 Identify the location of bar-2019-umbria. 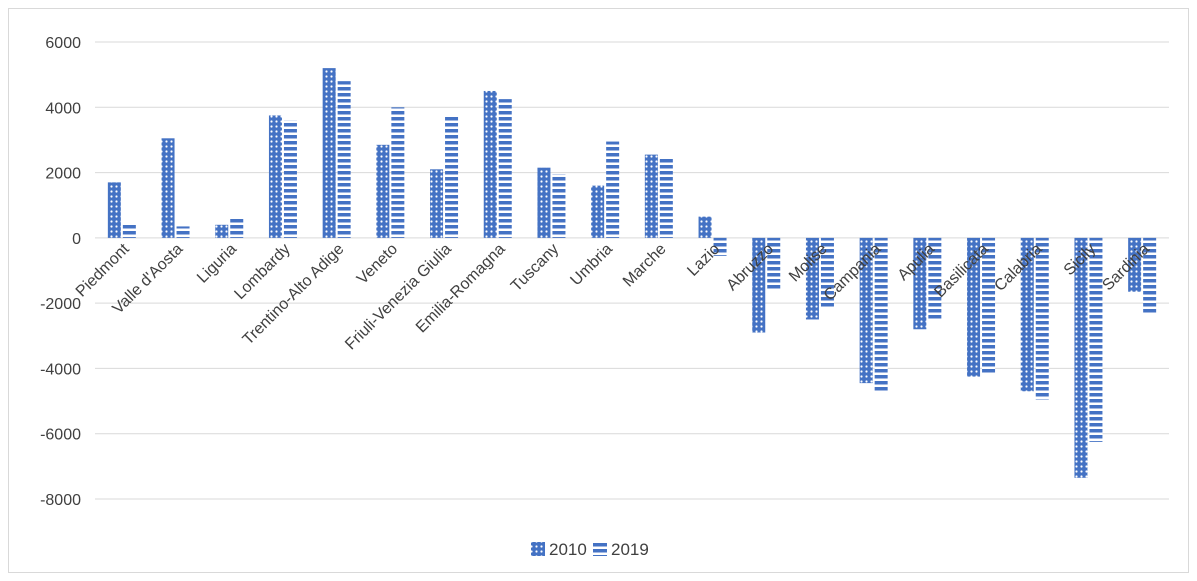
(613, 189).